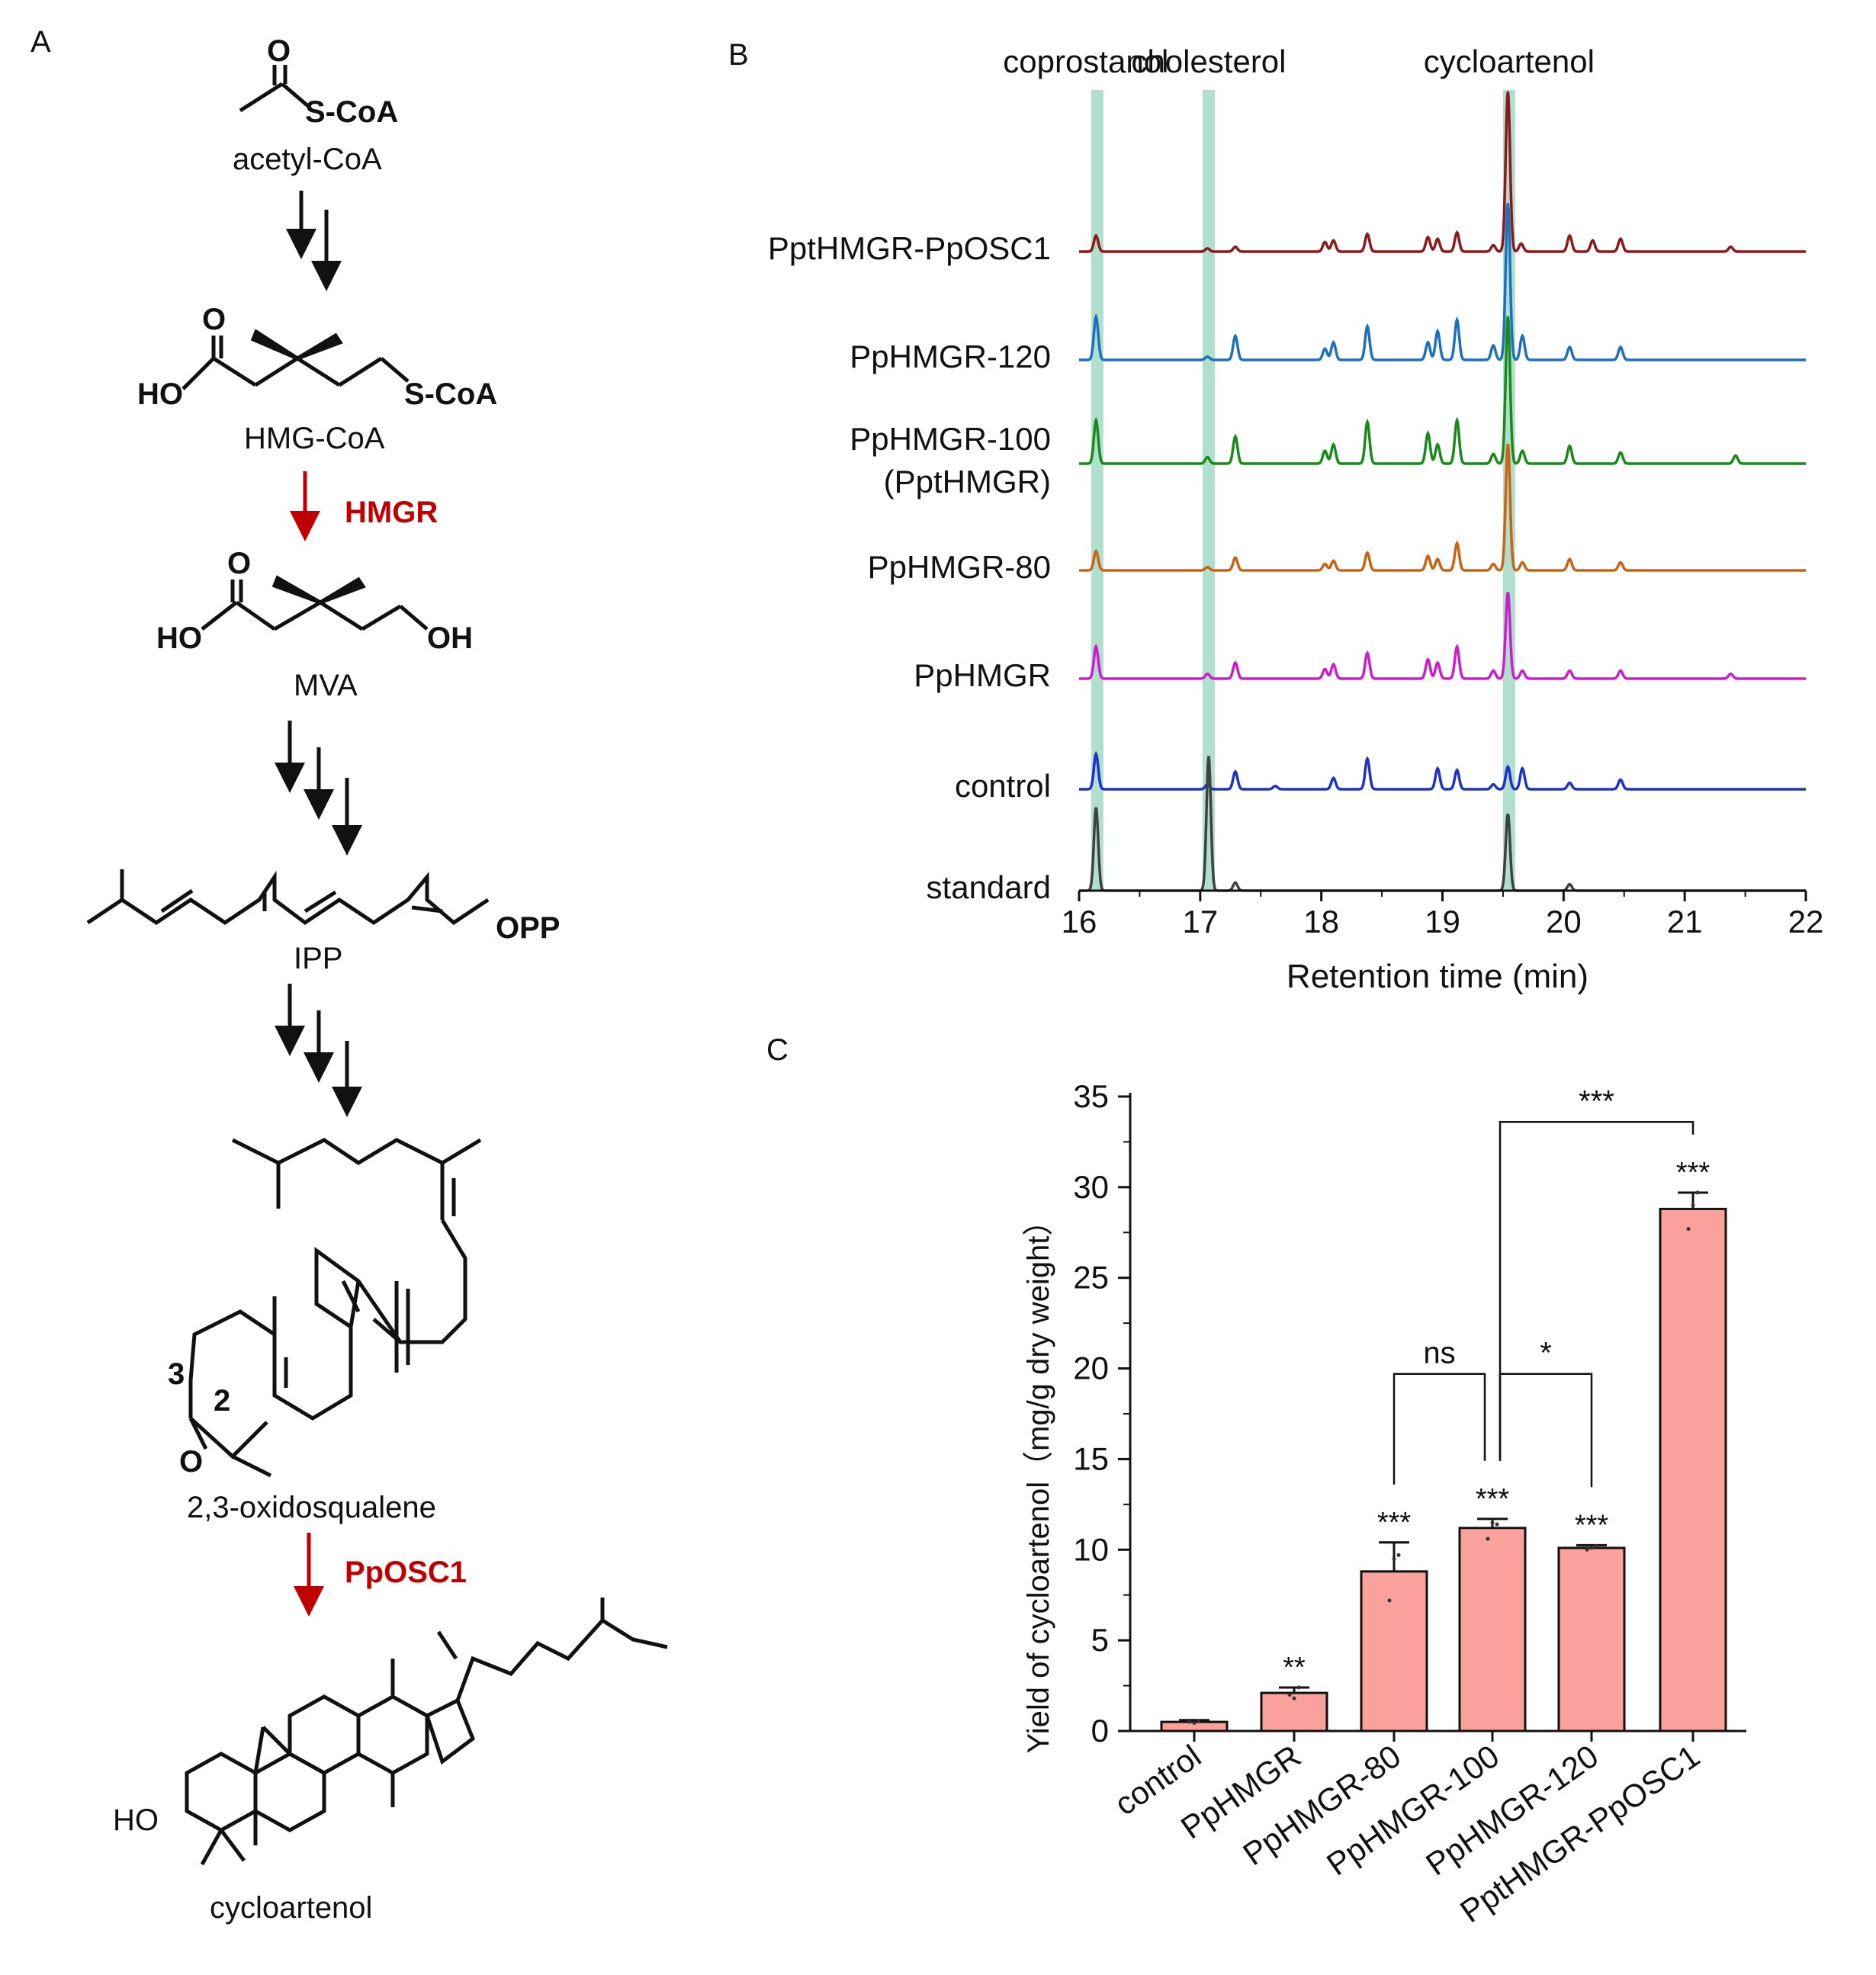  What do you see at coordinates (1200, 922) in the screenshot?
I see `x-tick-label-1: 17` at bounding box center [1200, 922].